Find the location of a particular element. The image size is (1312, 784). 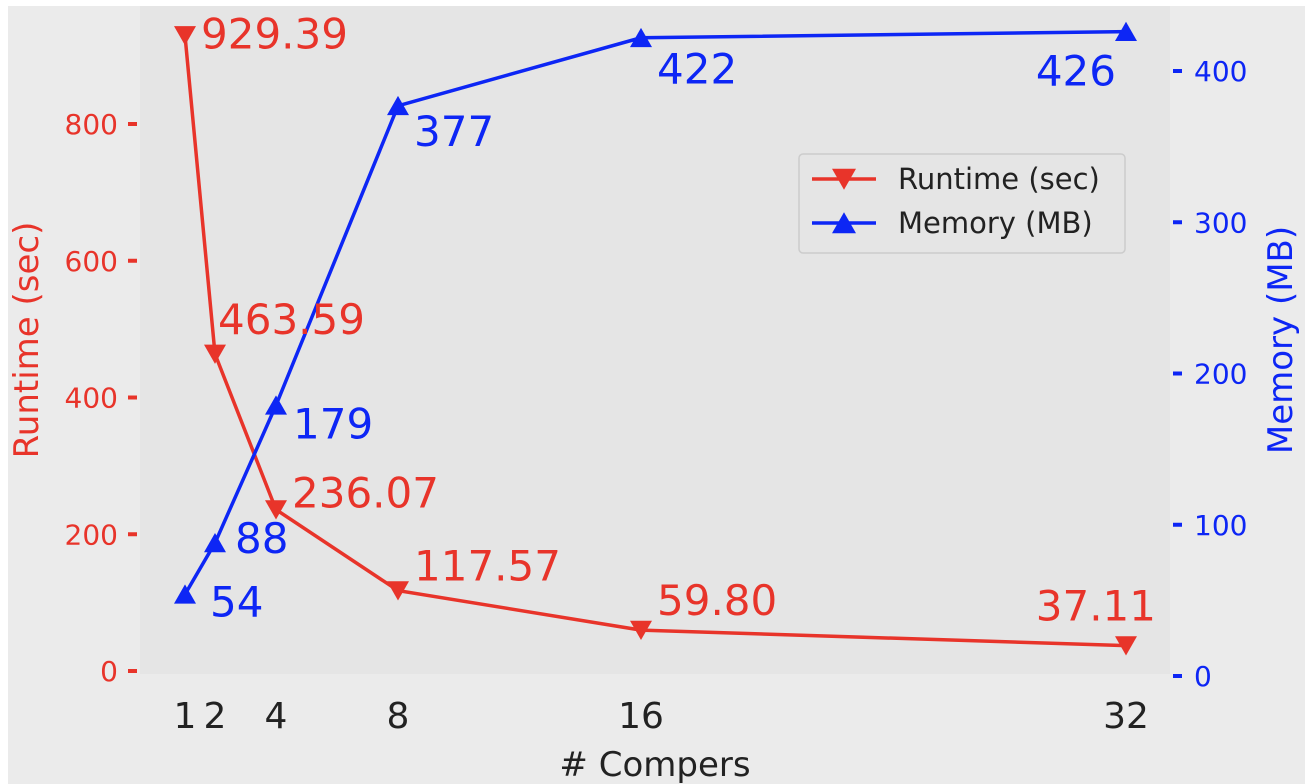

memory-data-label: 426 is located at coordinates (1076, 71).